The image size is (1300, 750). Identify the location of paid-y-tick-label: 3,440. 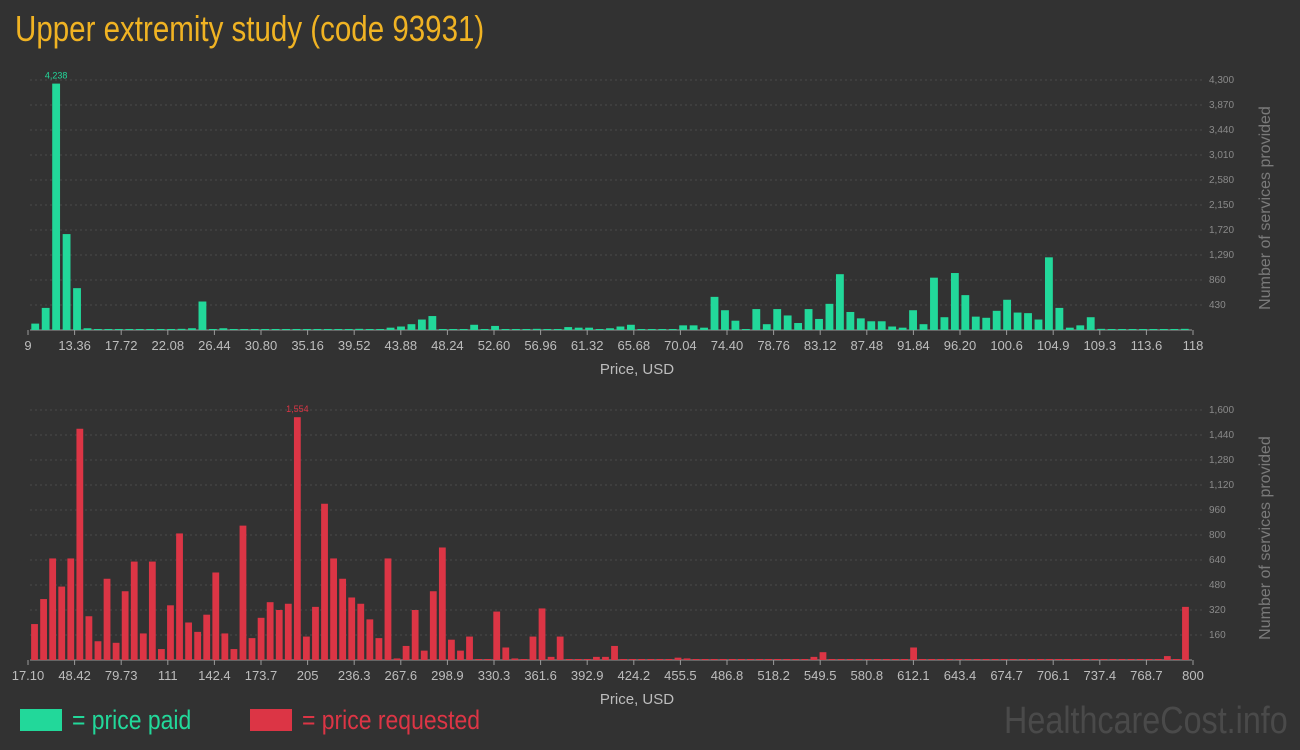
(1221, 130).